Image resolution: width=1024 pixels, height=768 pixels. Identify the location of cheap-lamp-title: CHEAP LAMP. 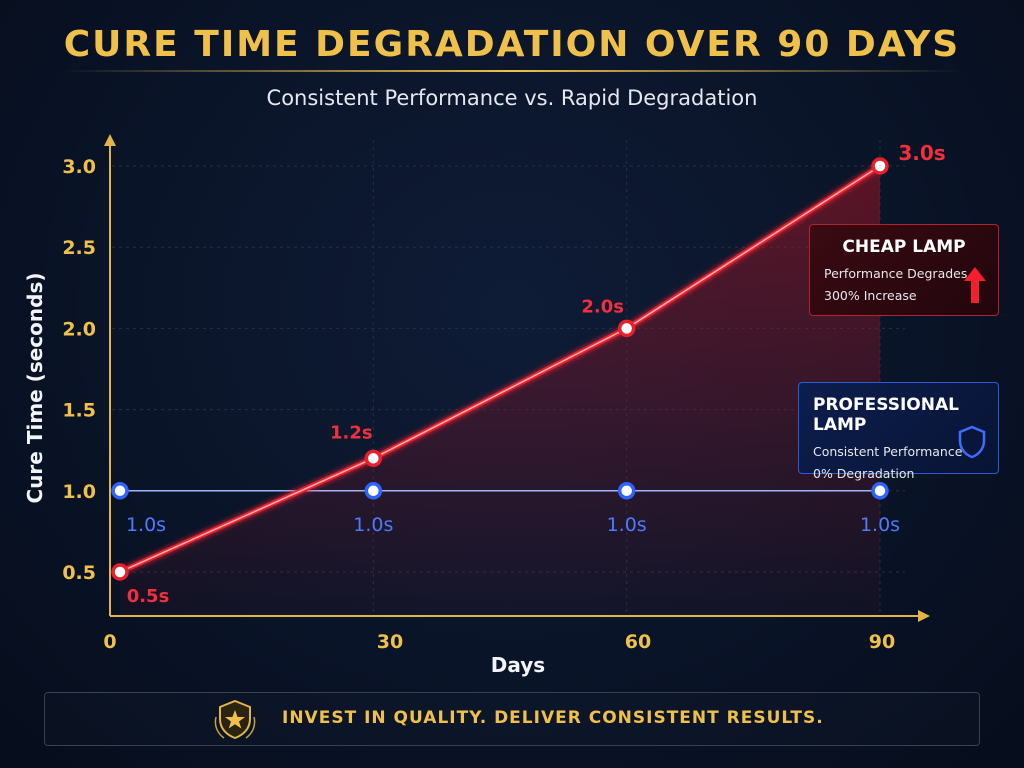
(904, 247).